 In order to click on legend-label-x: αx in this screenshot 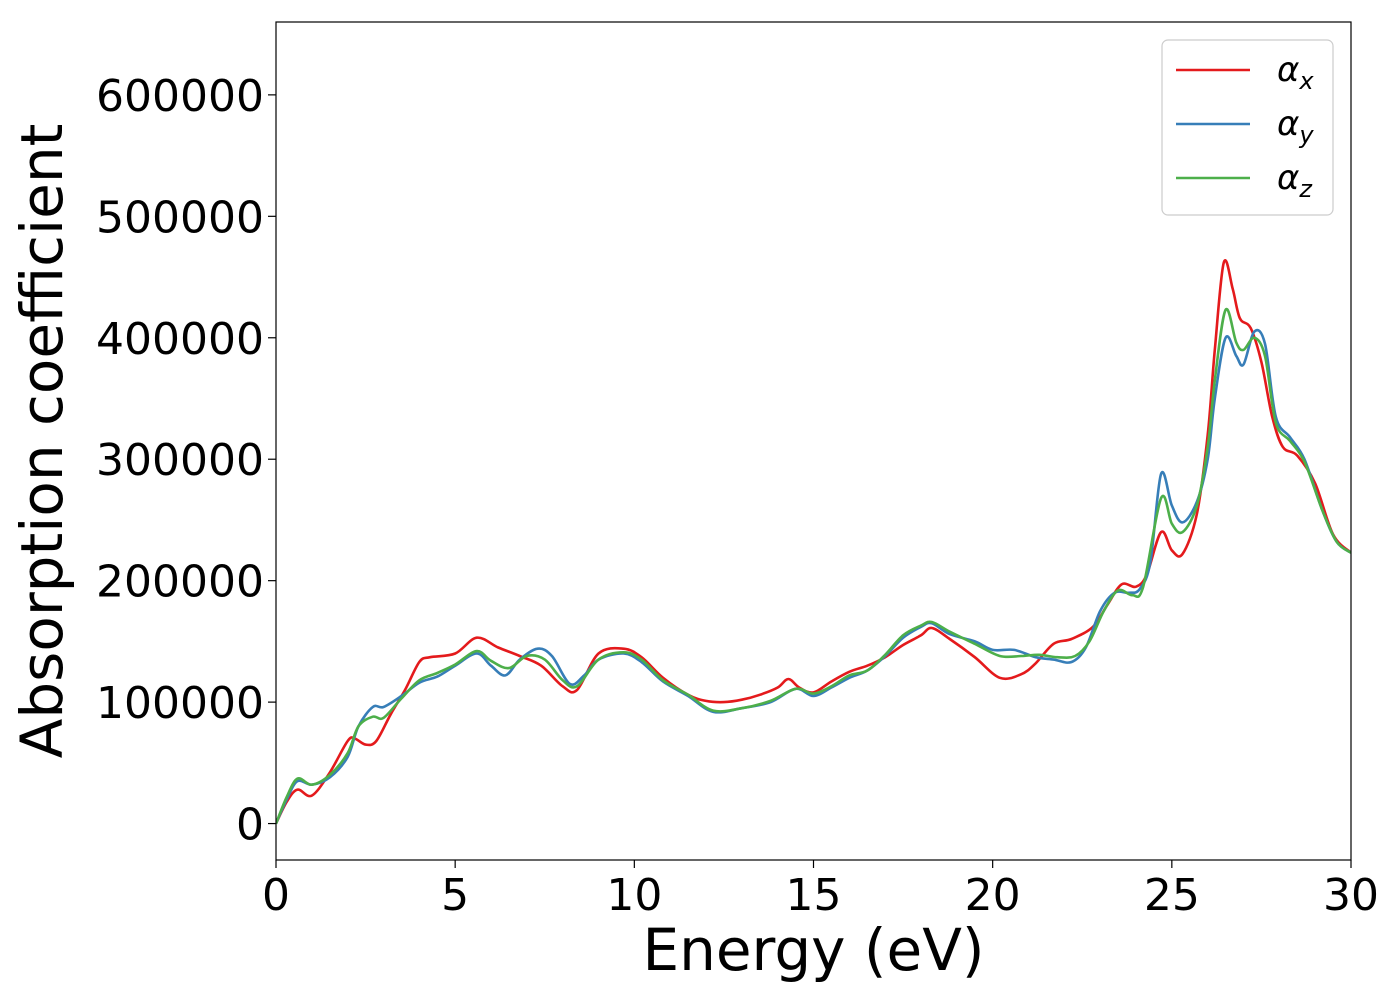, I will do `click(1295, 72)`.